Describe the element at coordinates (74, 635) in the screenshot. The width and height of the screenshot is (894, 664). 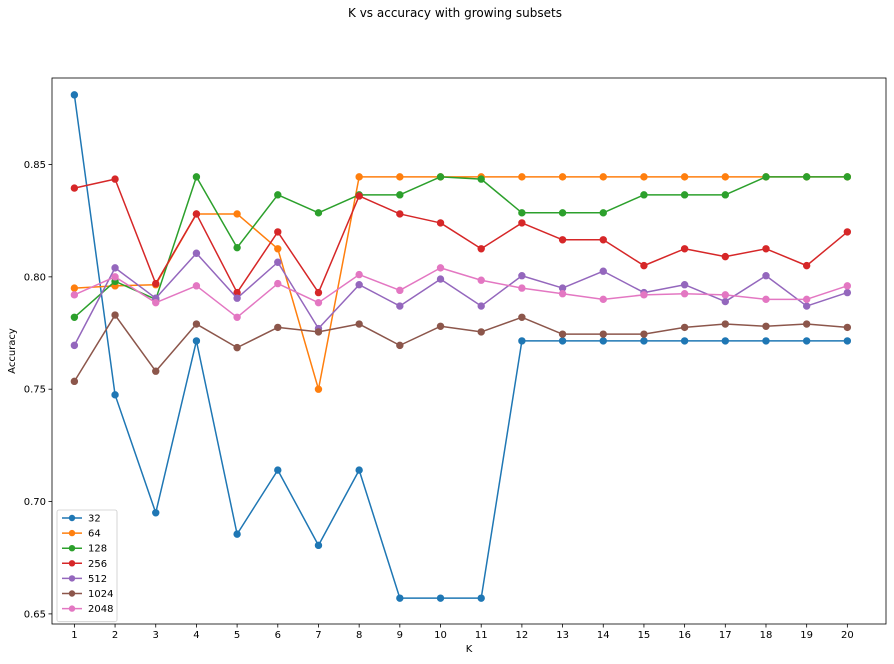
I see `x-tick-label: 1` at that location.